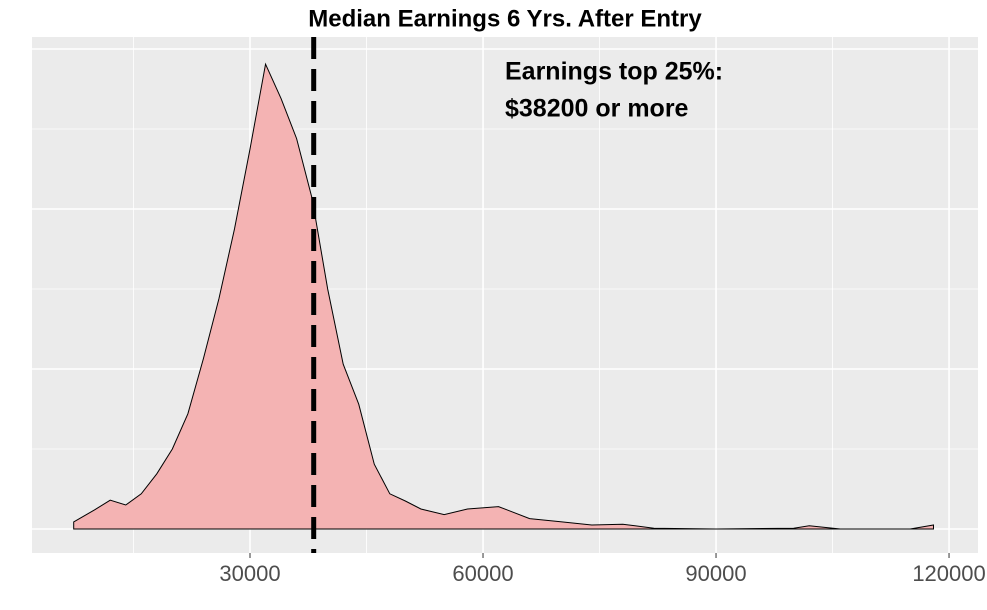  What do you see at coordinates (614, 72) in the screenshot?
I see `annotation: Earnings top 25%:` at bounding box center [614, 72].